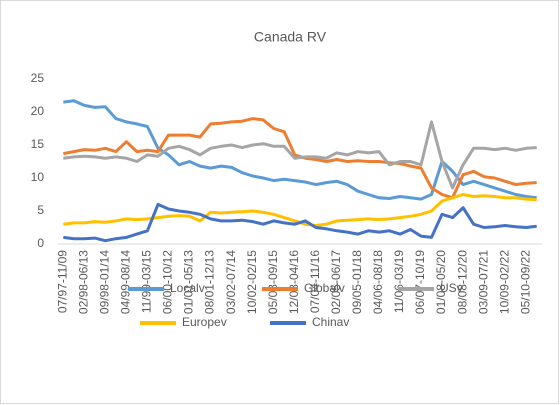 This screenshot has height=405, width=560. What do you see at coordinates (273, 282) in the screenshot?
I see `x-tick-label: 05/03-09/15` at bounding box center [273, 282].